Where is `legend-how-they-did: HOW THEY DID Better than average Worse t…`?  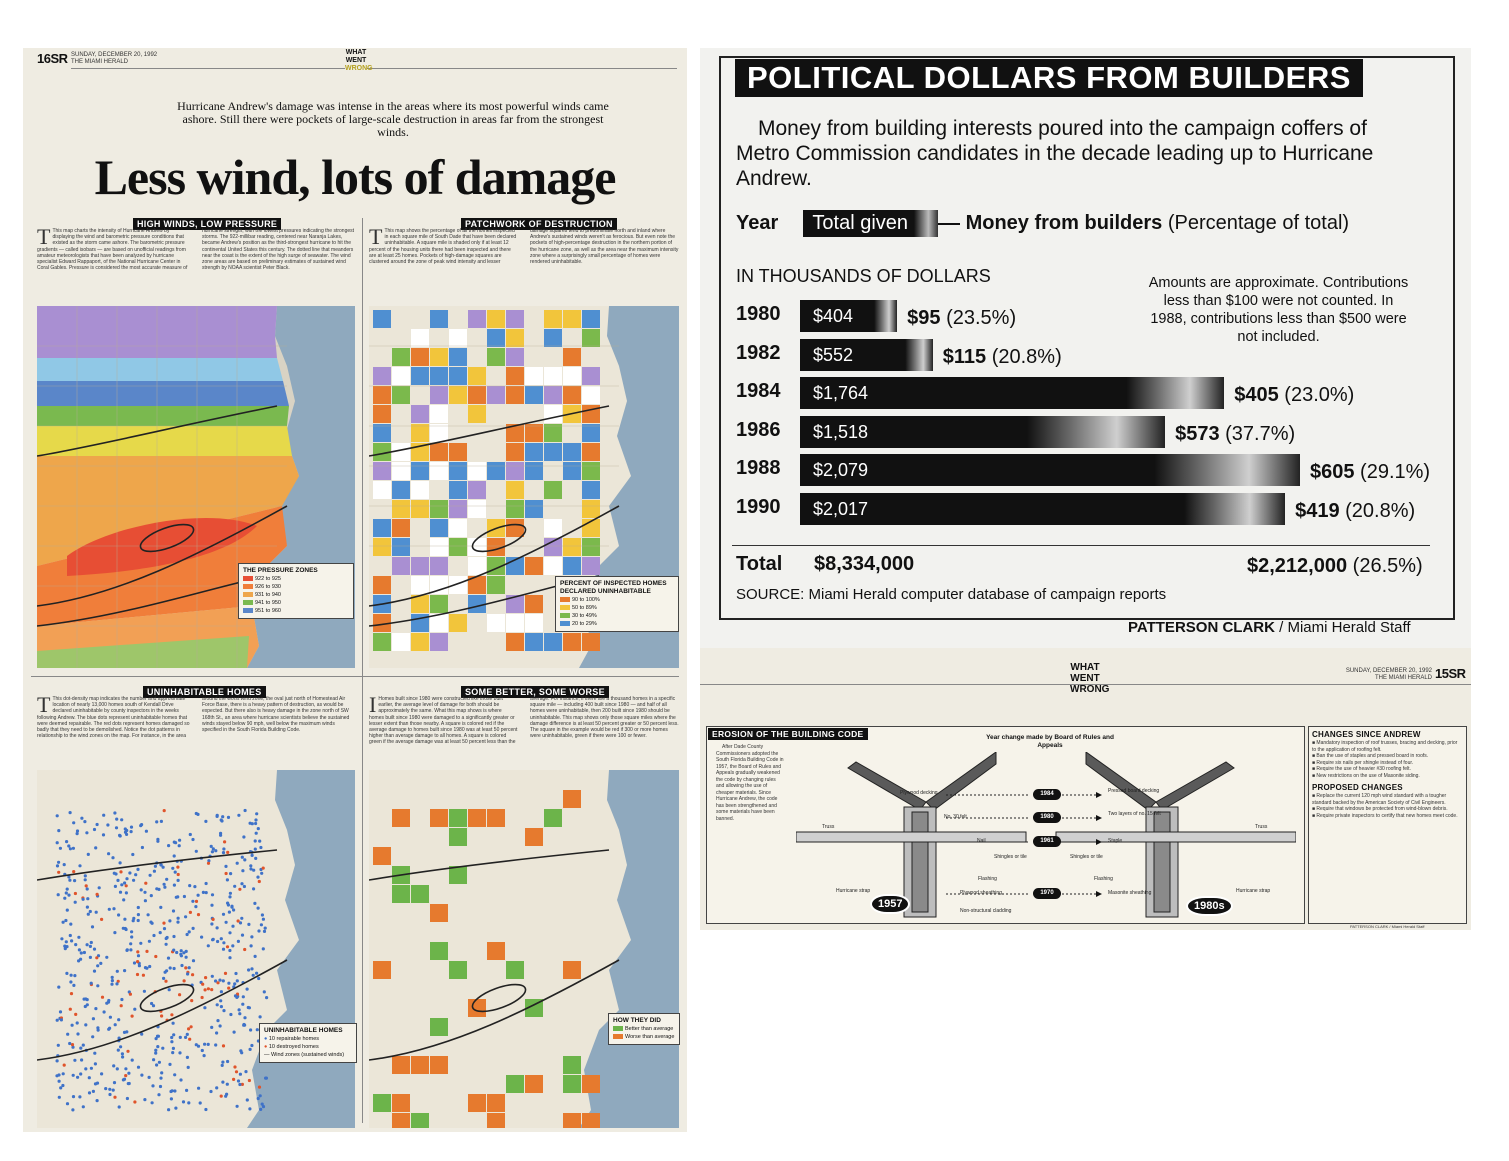
legend-how-they-did: HOW THEY DID Better than average Worse t… is located at coordinates (644, 1029).